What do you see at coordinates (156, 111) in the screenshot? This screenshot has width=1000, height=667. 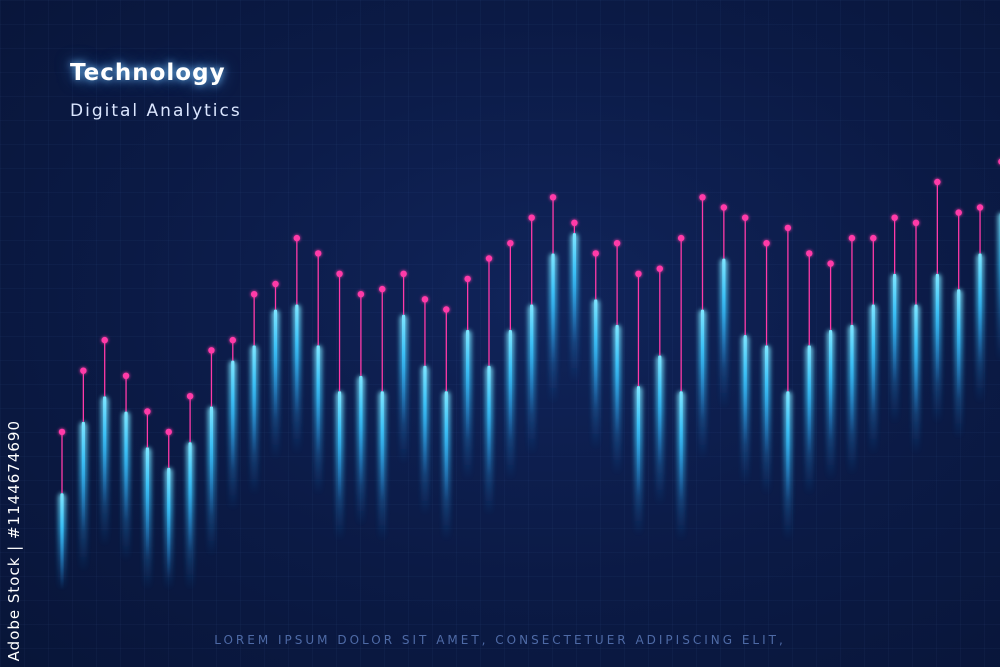 I see `page-subtitle: Digital Analytics` at bounding box center [156, 111].